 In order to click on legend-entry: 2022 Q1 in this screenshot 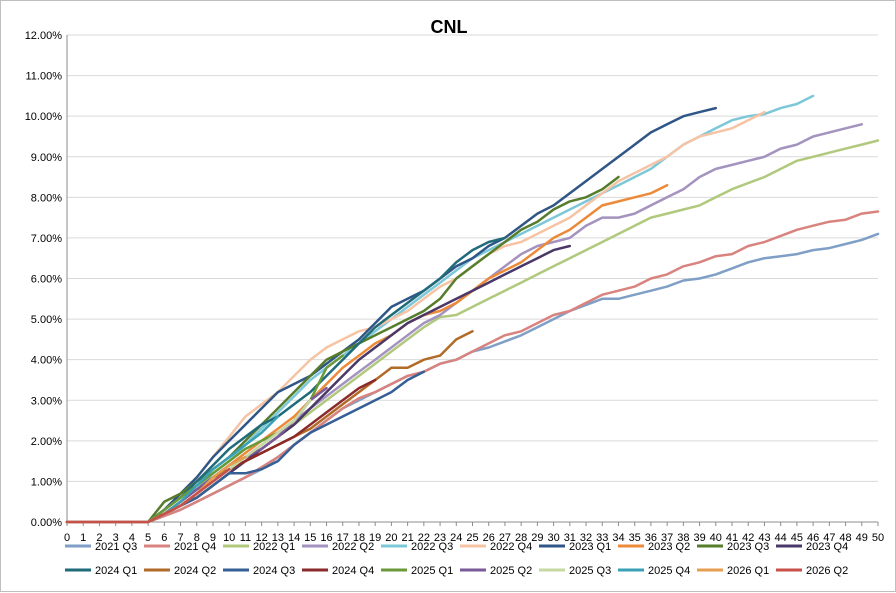, I will do `click(259, 547)`.